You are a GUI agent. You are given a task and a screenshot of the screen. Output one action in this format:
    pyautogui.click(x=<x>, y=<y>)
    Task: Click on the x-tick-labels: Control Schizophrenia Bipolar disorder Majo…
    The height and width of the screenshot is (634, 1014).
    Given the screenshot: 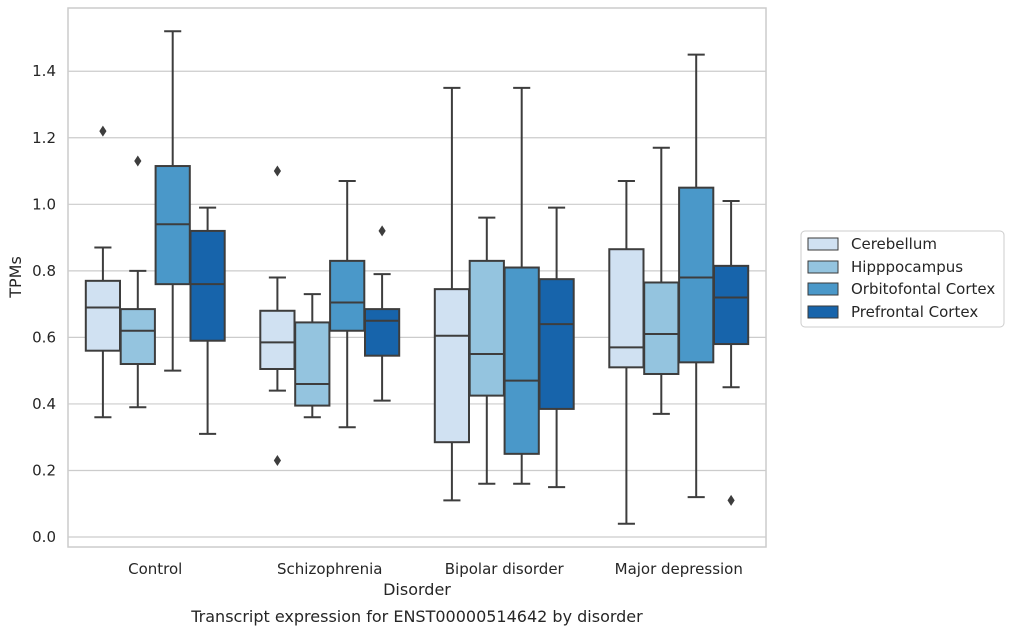 What is the action you would take?
    pyautogui.click(x=435, y=569)
    